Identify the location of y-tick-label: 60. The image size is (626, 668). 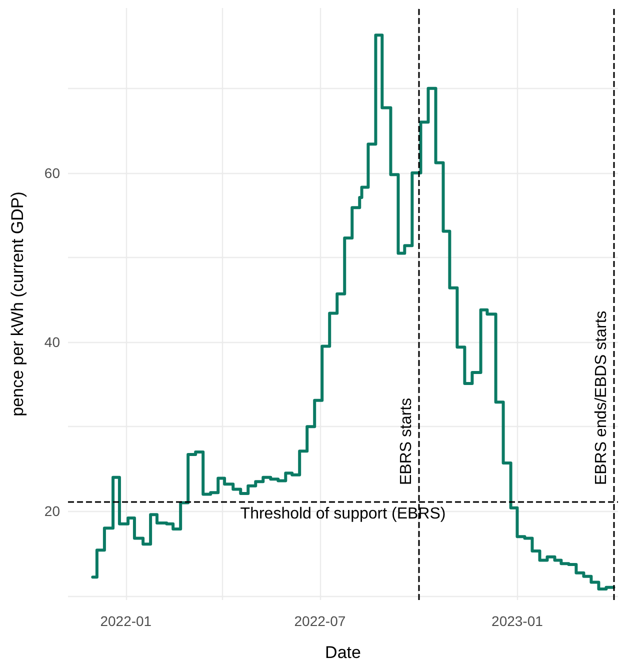
(52, 172).